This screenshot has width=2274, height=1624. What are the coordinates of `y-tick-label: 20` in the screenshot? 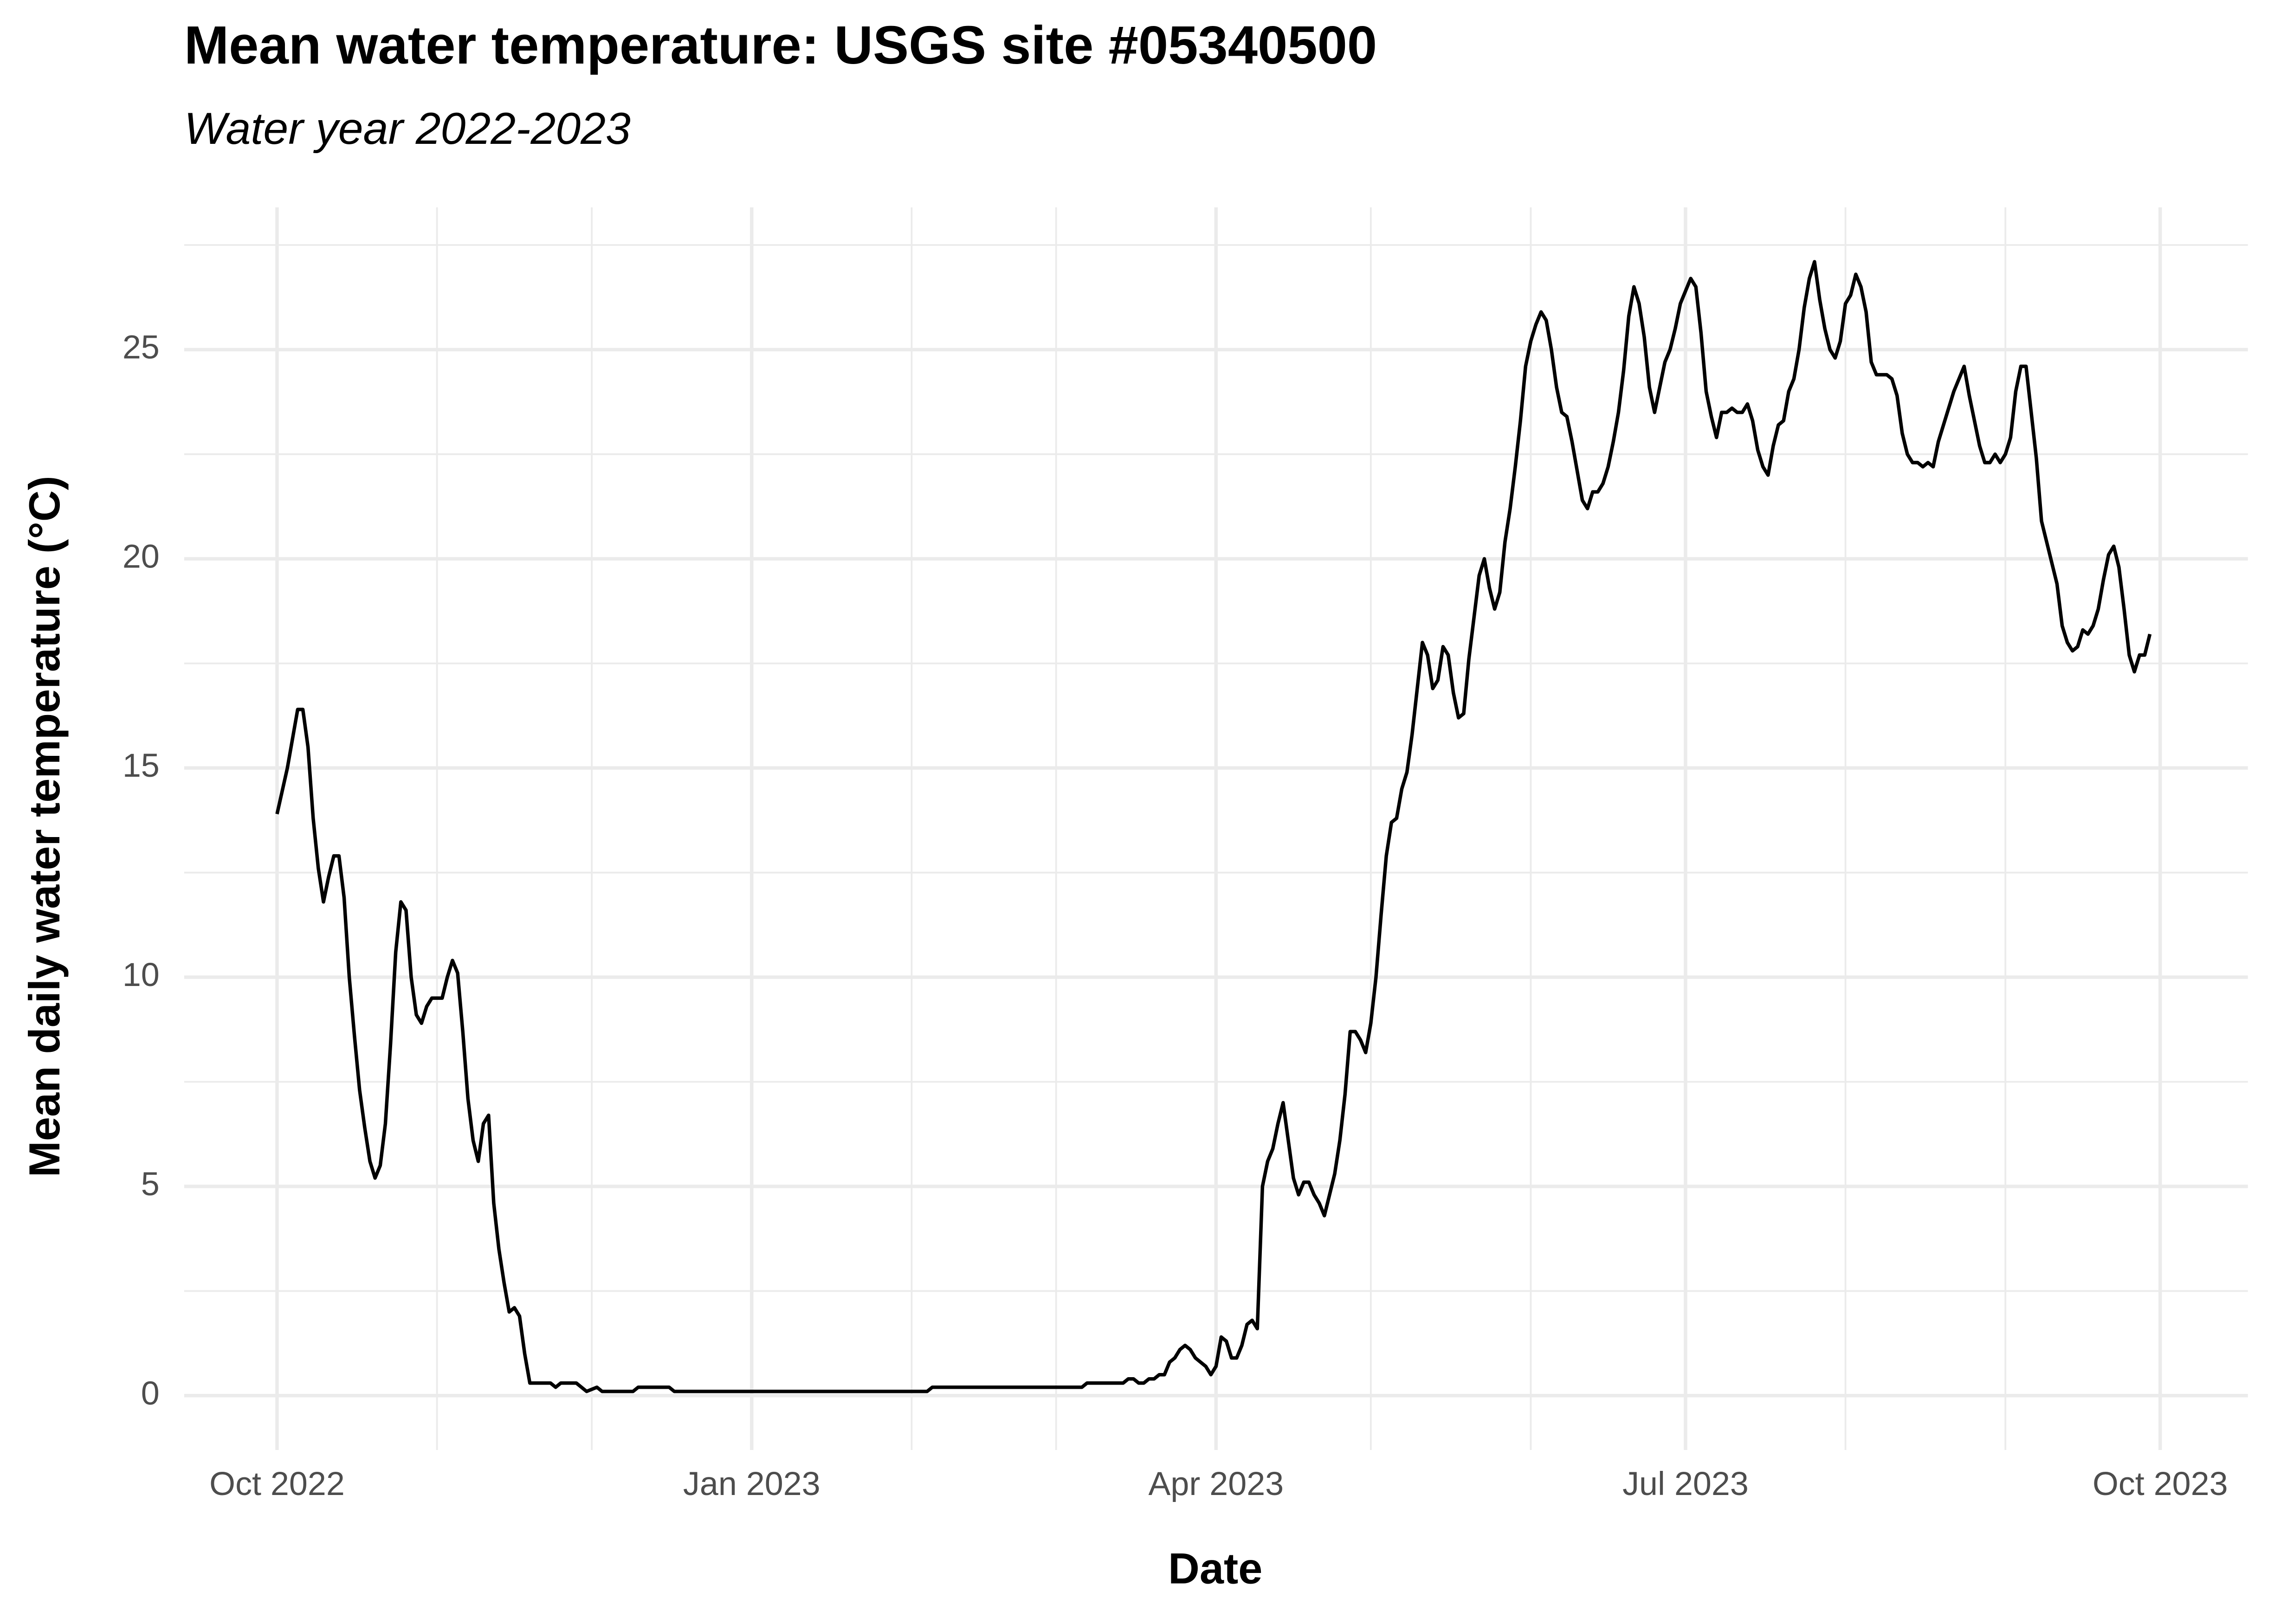 It's located at (141, 556).